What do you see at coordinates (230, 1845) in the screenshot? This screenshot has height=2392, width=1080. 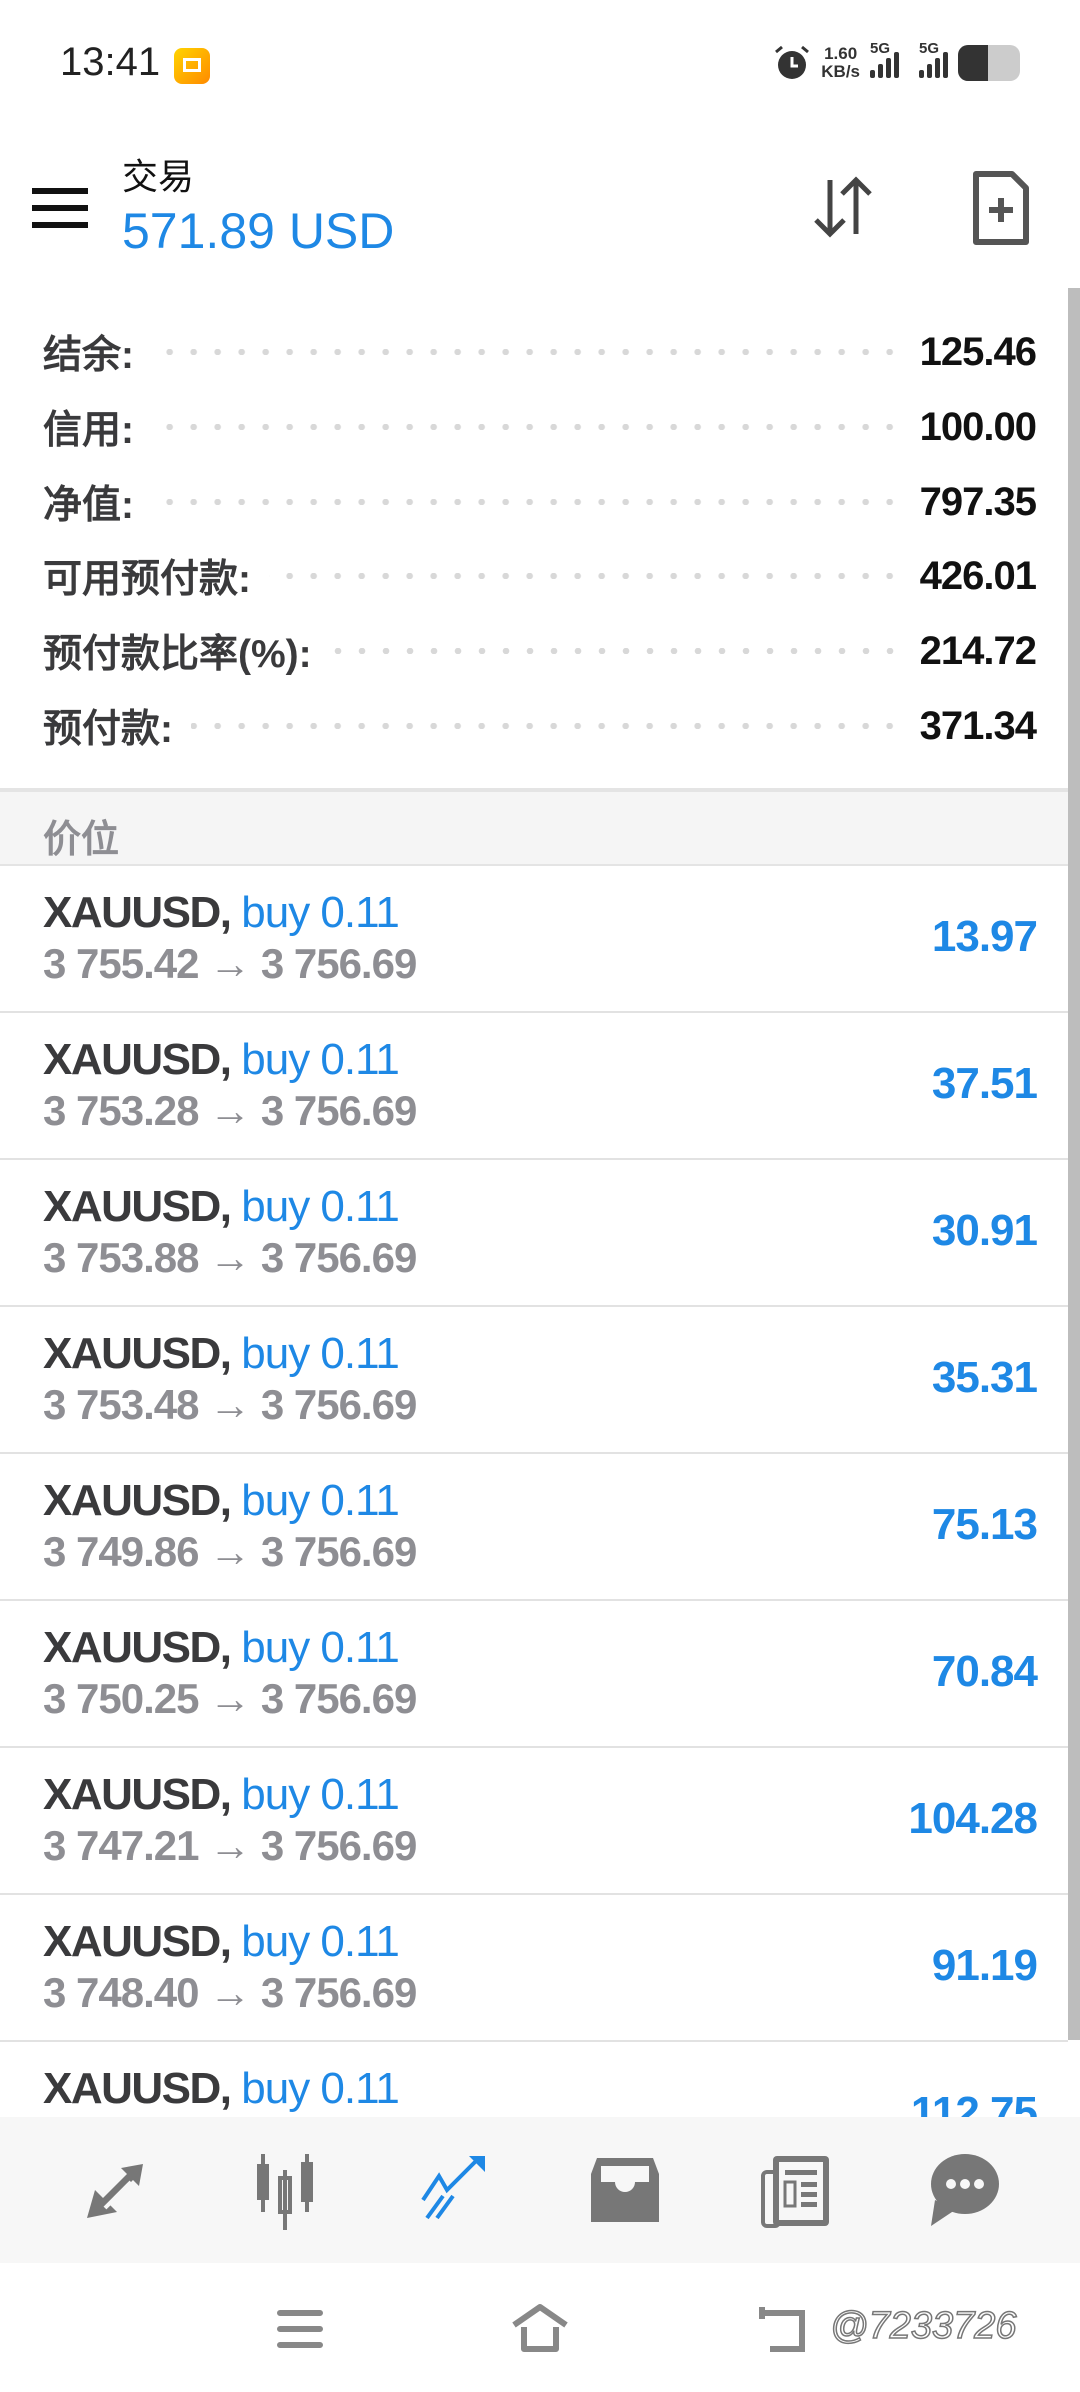 I see `position-prices: 3 747.21 → 3 756.69` at bounding box center [230, 1845].